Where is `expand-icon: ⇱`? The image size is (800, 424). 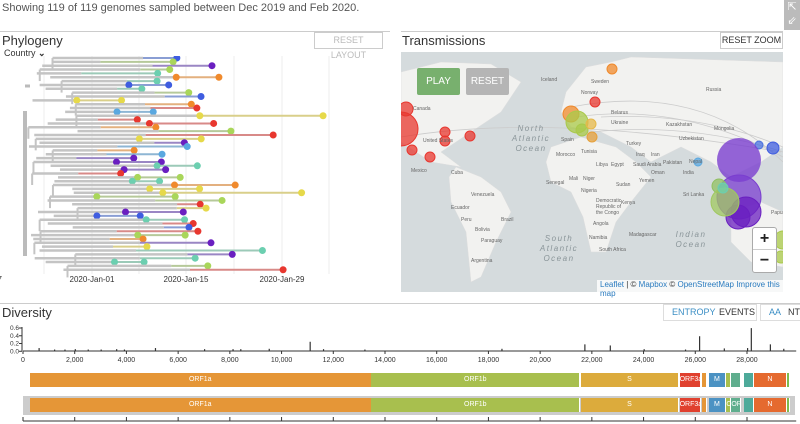 expand-icon: ⇱ is located at coordinates (792, 7).